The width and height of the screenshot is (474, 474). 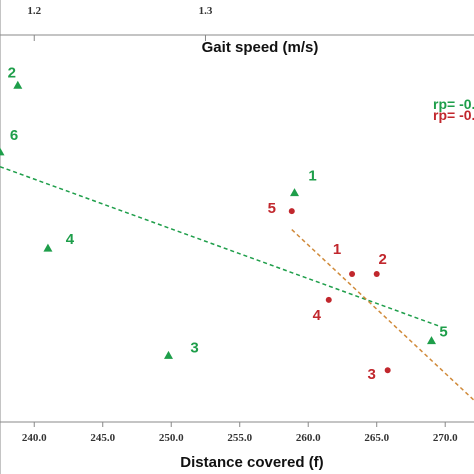 What do you see at coordinates (12, 72) in the screenshot?
I see `point-label-green-2: 2` at bounding box center [12, 72].